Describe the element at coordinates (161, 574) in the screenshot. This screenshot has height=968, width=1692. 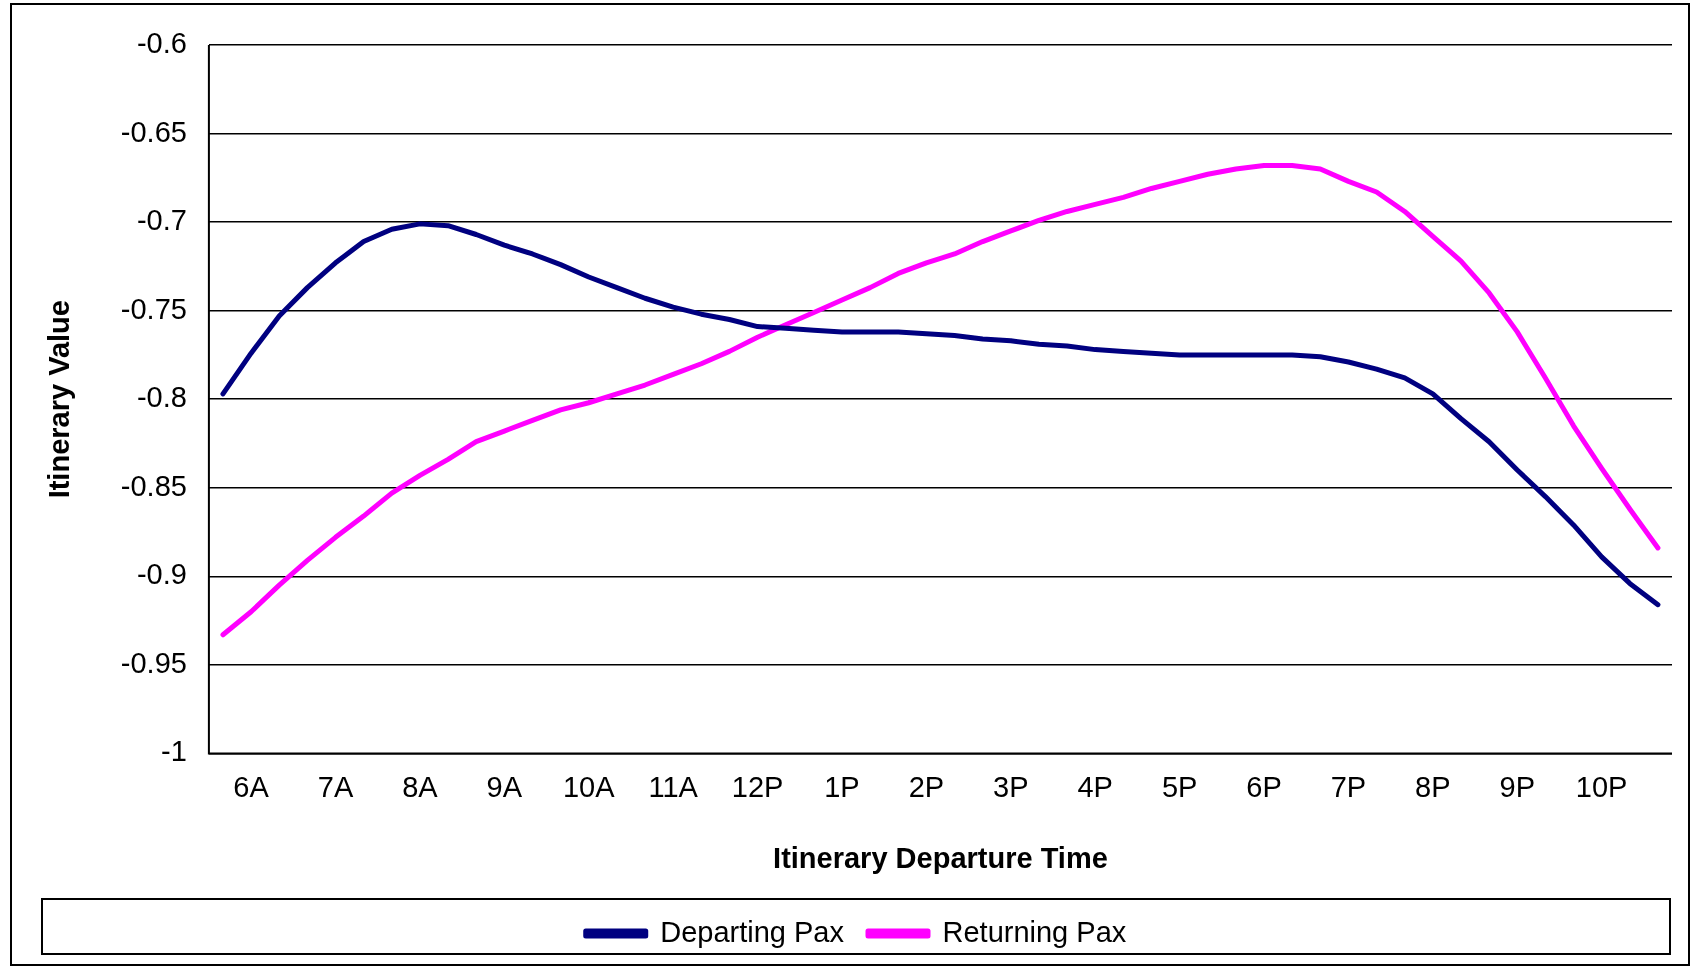
I see `y-tick-label: -0.9` at that location.